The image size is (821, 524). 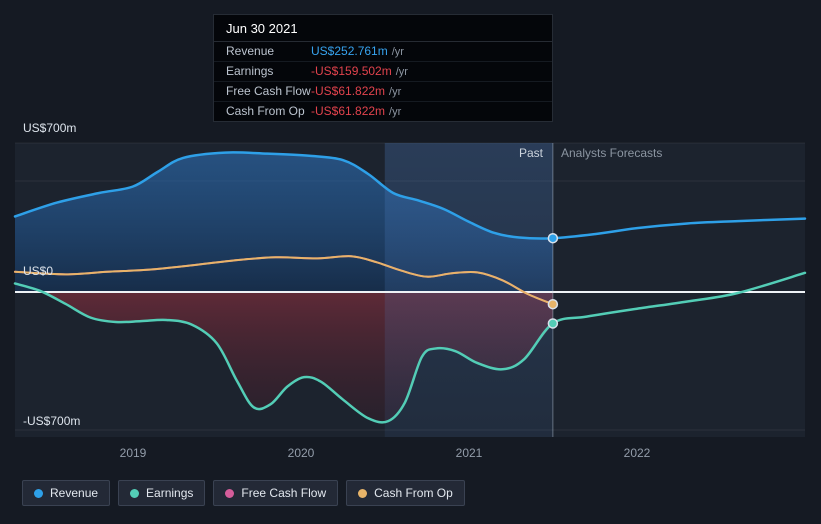 What do you see at coordinates (637, 453) in the screenshot?
I see `x-tick-2022: 2022` at bounding box center [637, 453].